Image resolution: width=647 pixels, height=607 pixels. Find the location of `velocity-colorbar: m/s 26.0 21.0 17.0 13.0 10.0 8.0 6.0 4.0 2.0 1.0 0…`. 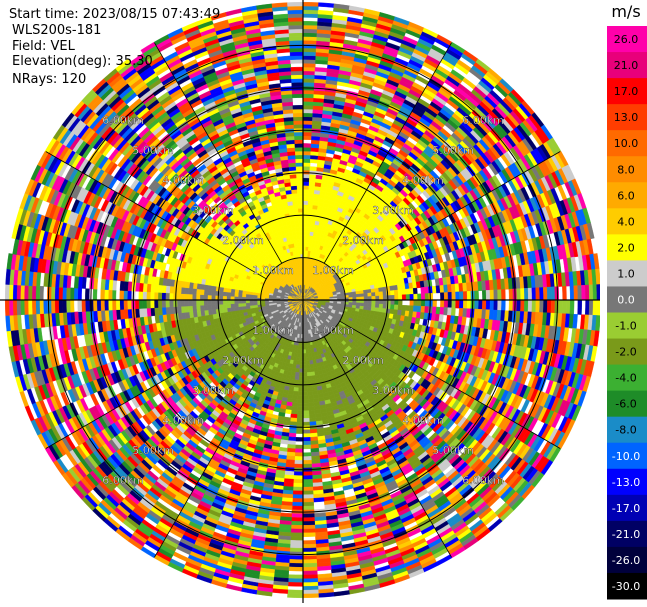

velocity-colorbar: m/s 26.0 21.0 17.0 13.0 10.0 8.0 6.0 4.0 2.0 1.0 0… is located at coordinates (627, 301).